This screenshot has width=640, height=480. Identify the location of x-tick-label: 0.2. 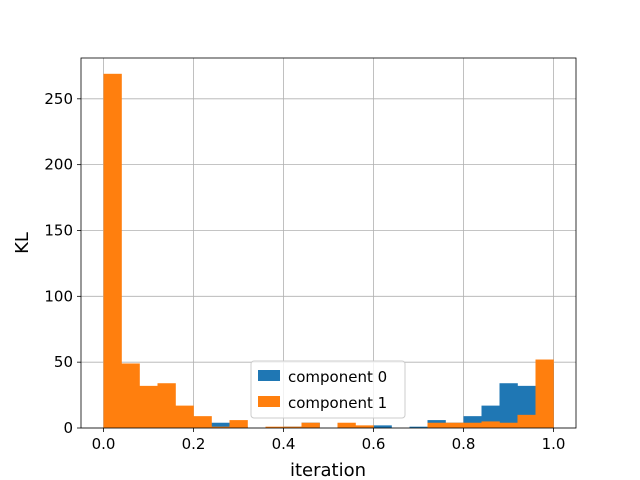
(194, 444).